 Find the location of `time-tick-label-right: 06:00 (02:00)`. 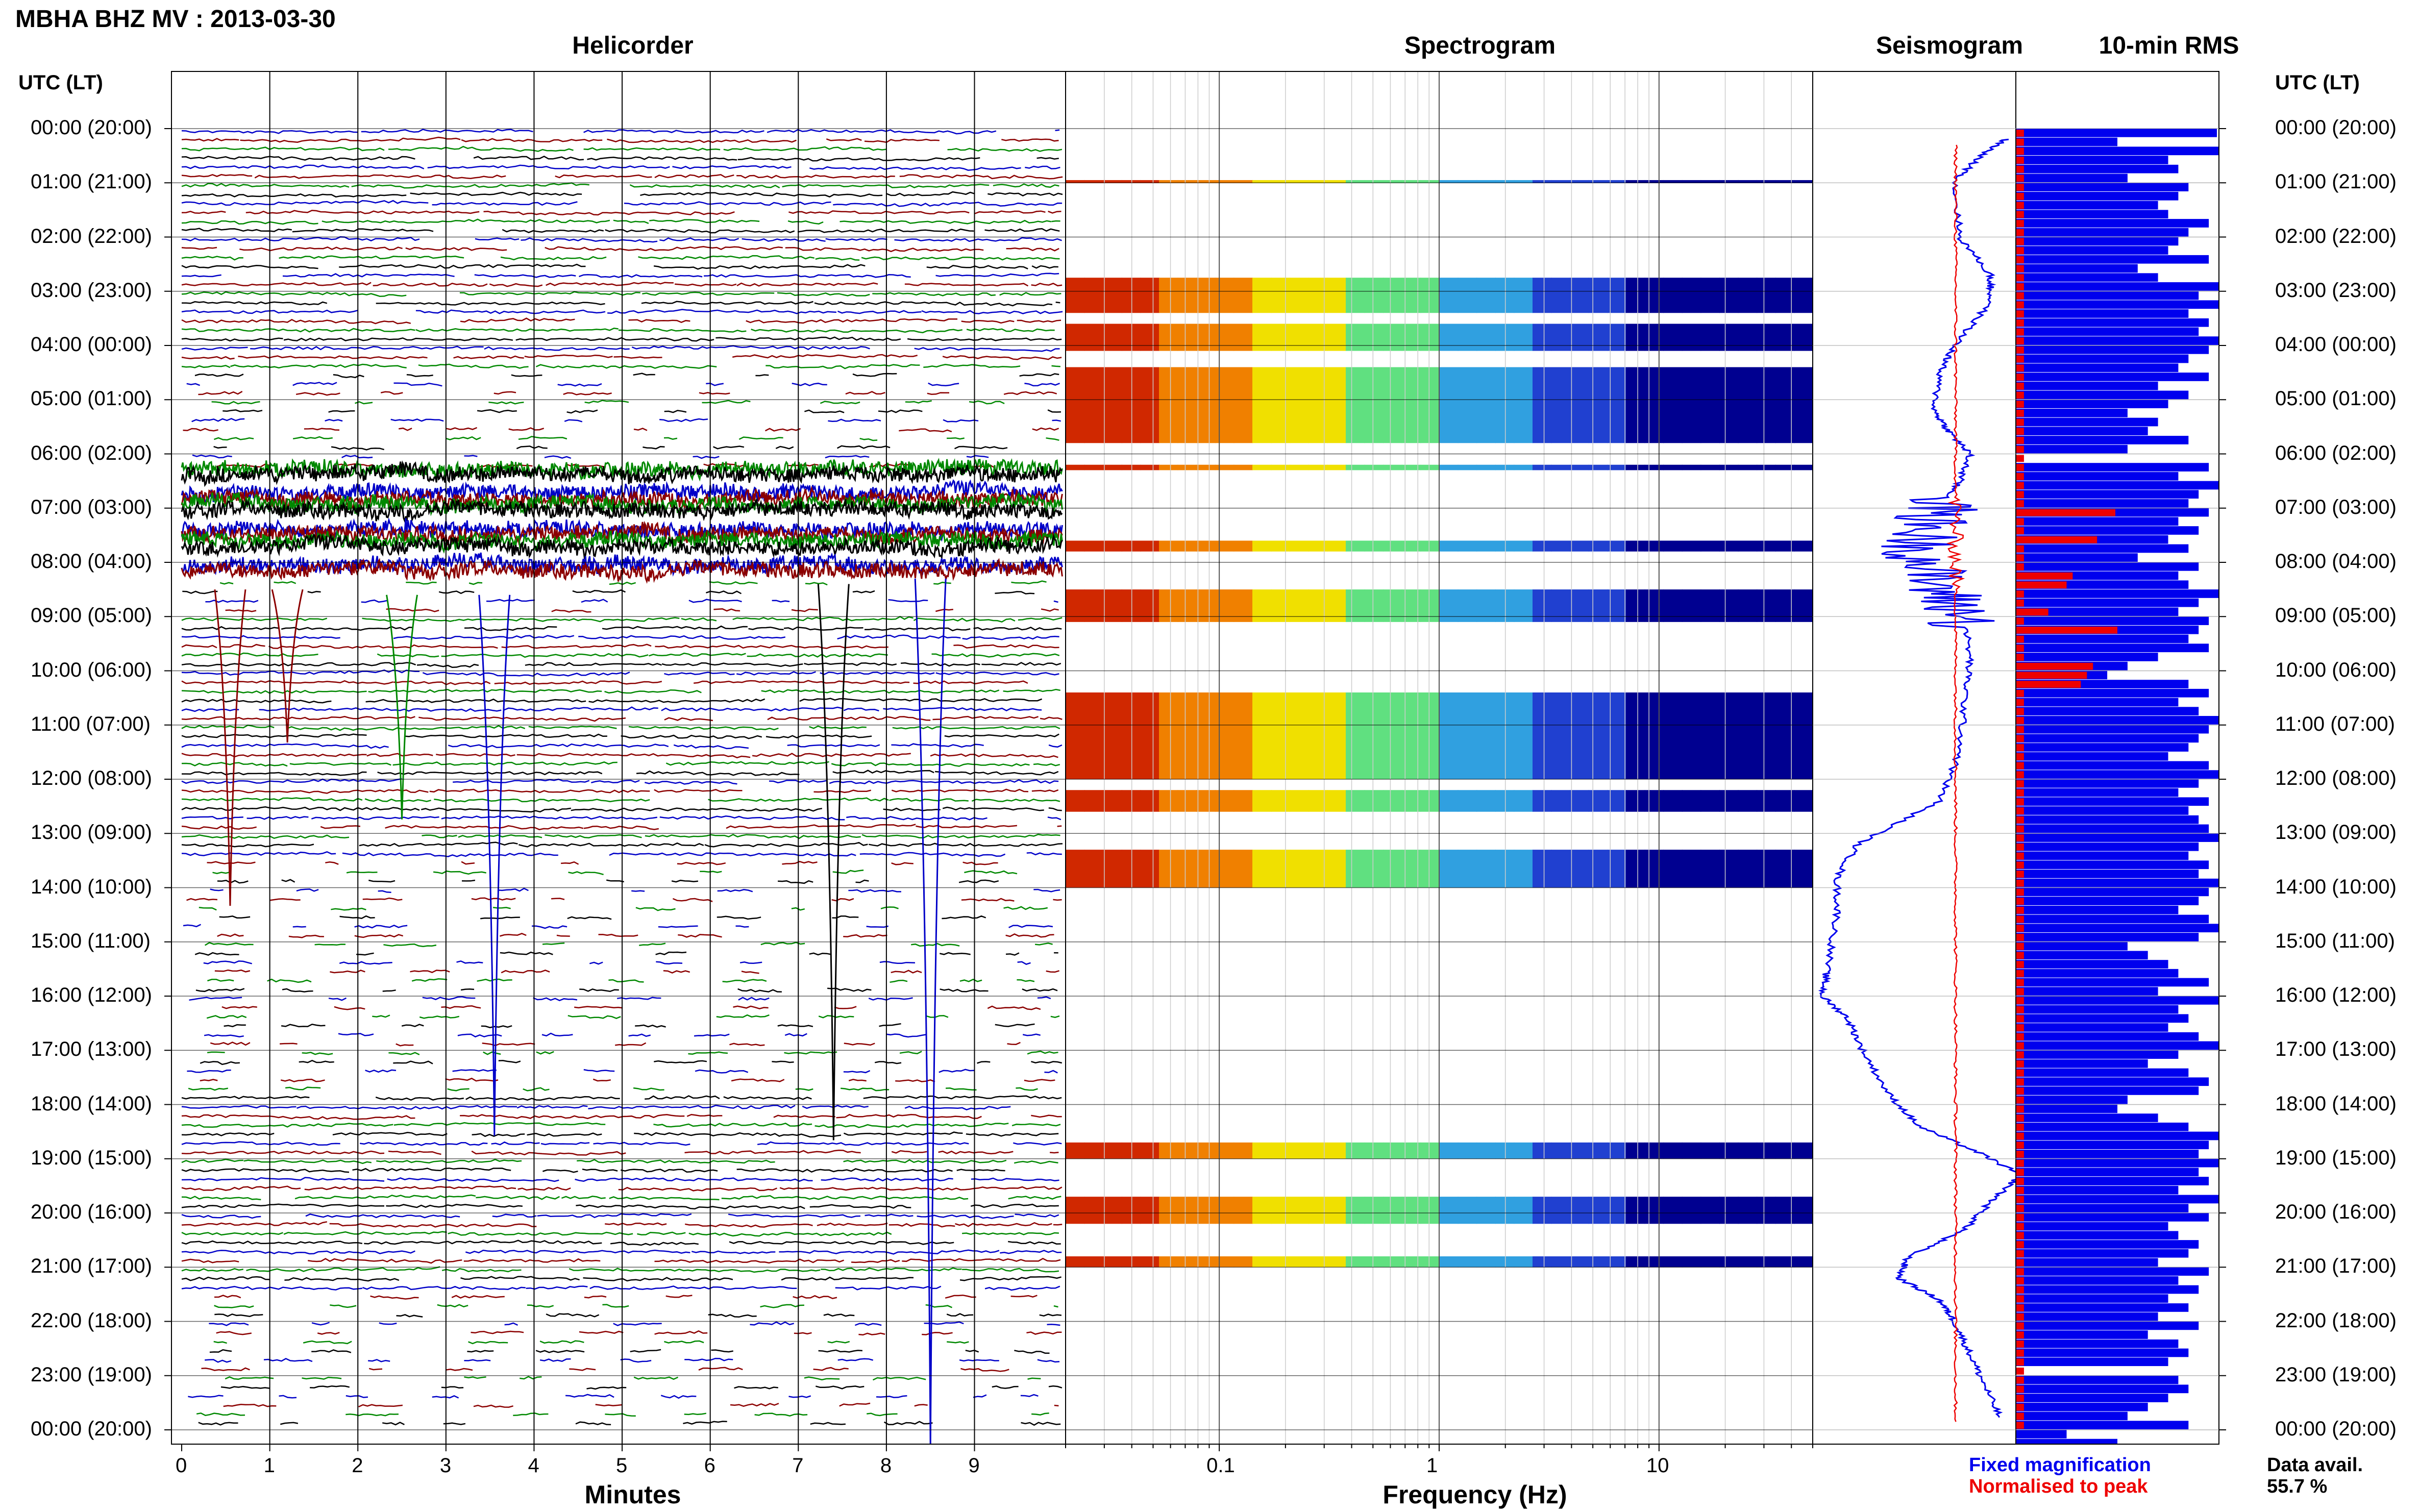

time-tick-label-right: 06:00 (02:00) is located at coordinates (2336, 452).